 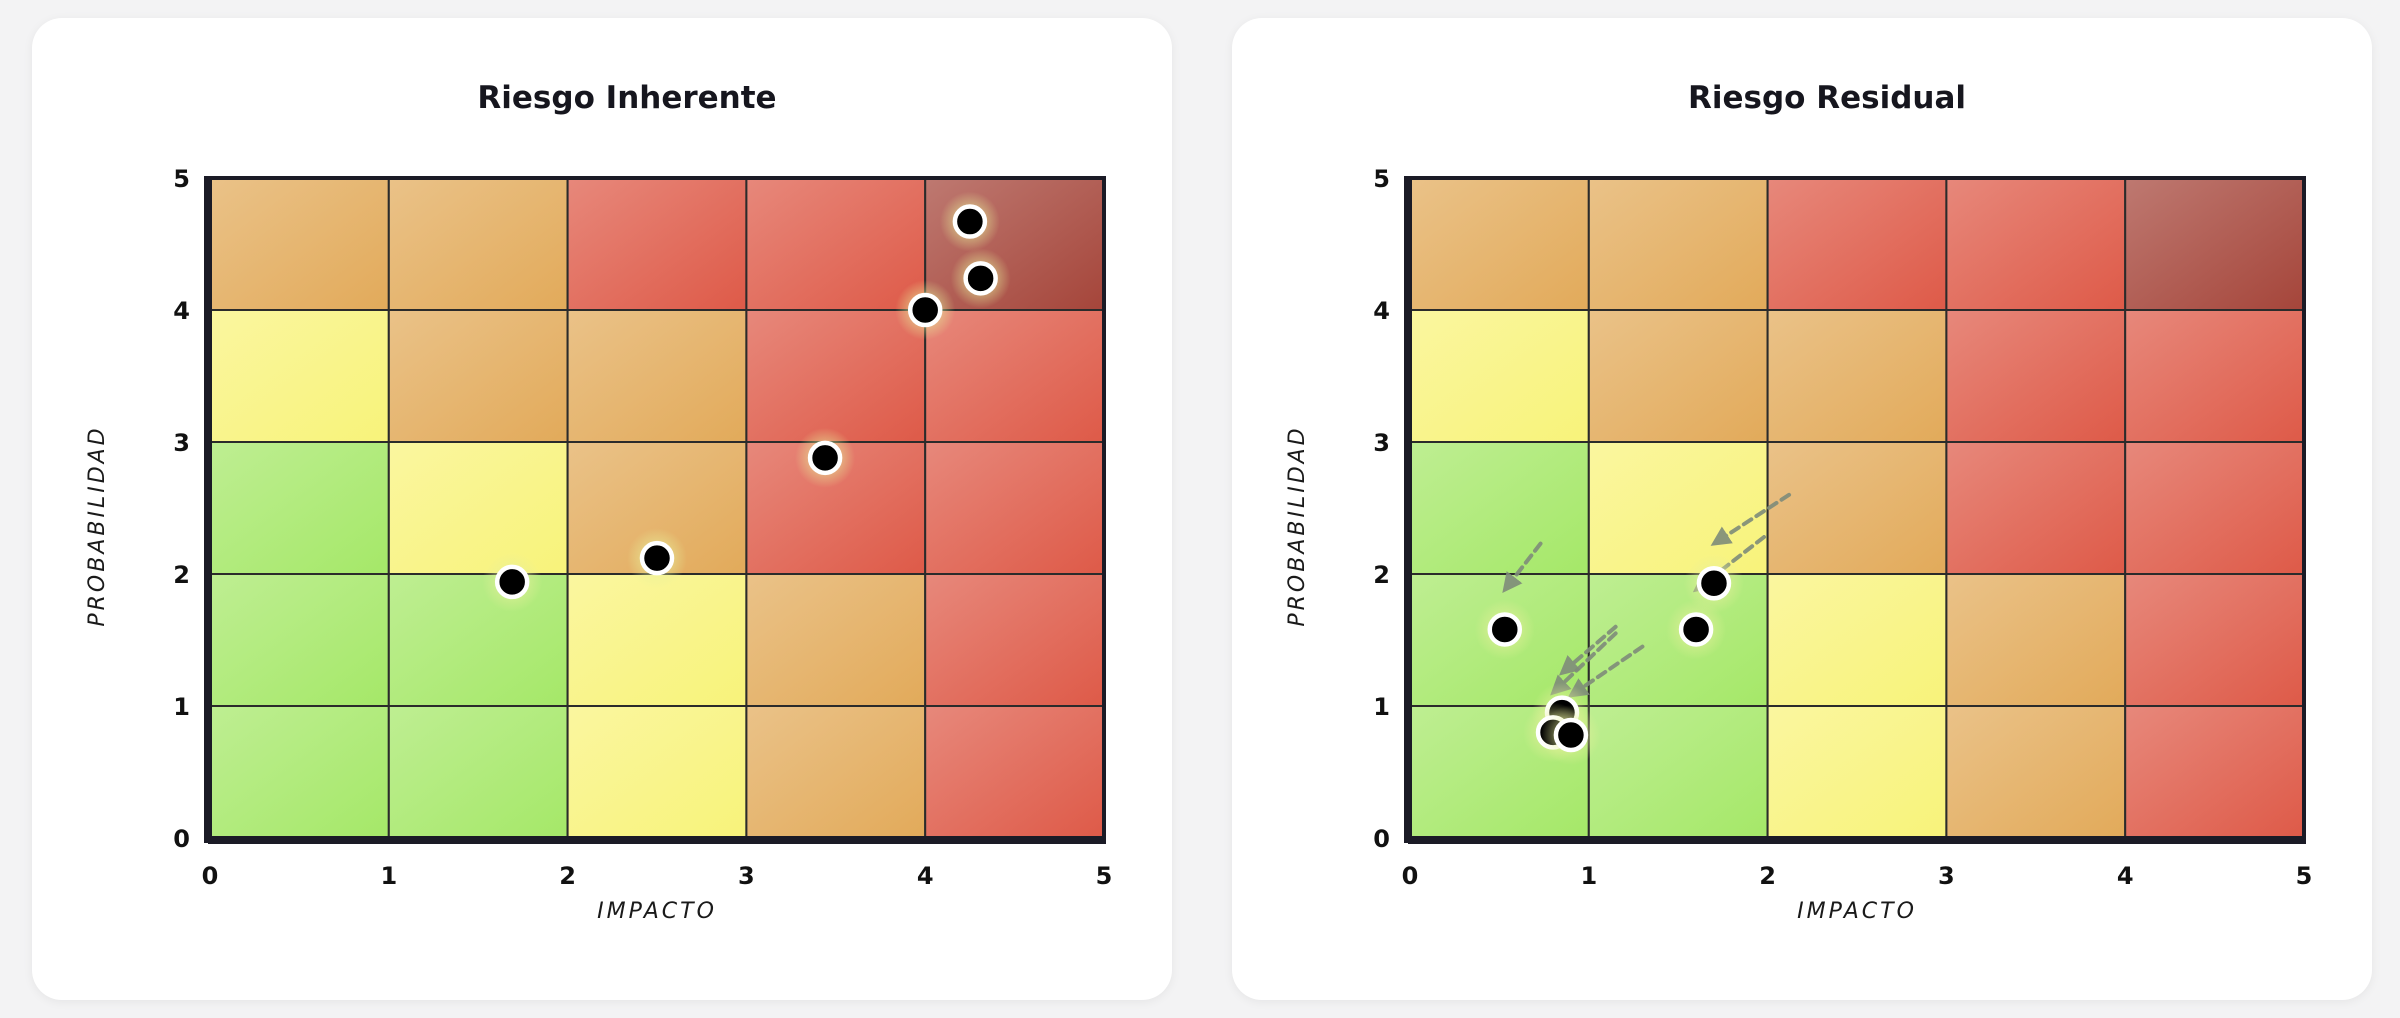 I want to click on risk-cell-darkred, so click(x=2215, y=244).